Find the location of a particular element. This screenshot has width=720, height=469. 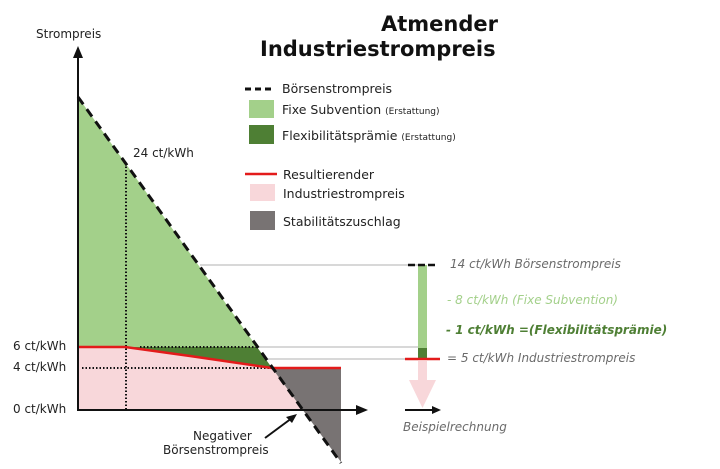

legend-flex-premium-swatch is located at coordinates (261, 134).